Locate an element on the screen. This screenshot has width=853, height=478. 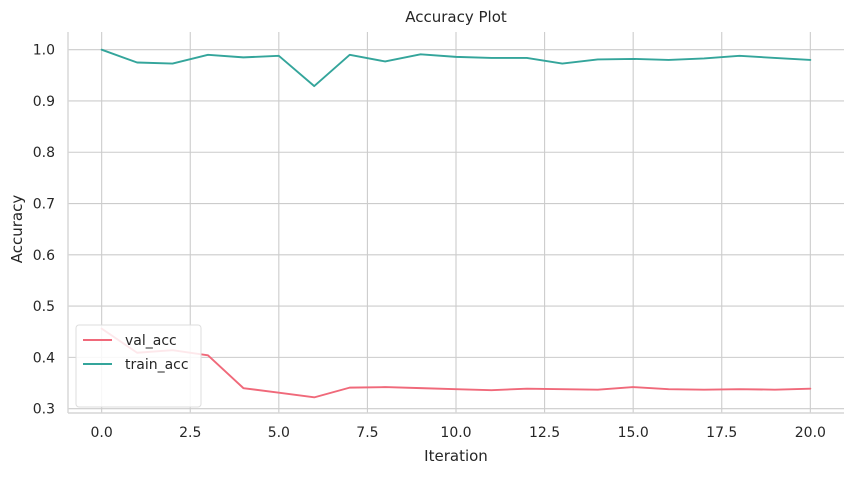
legend-box is located at coordinates (138, 366).